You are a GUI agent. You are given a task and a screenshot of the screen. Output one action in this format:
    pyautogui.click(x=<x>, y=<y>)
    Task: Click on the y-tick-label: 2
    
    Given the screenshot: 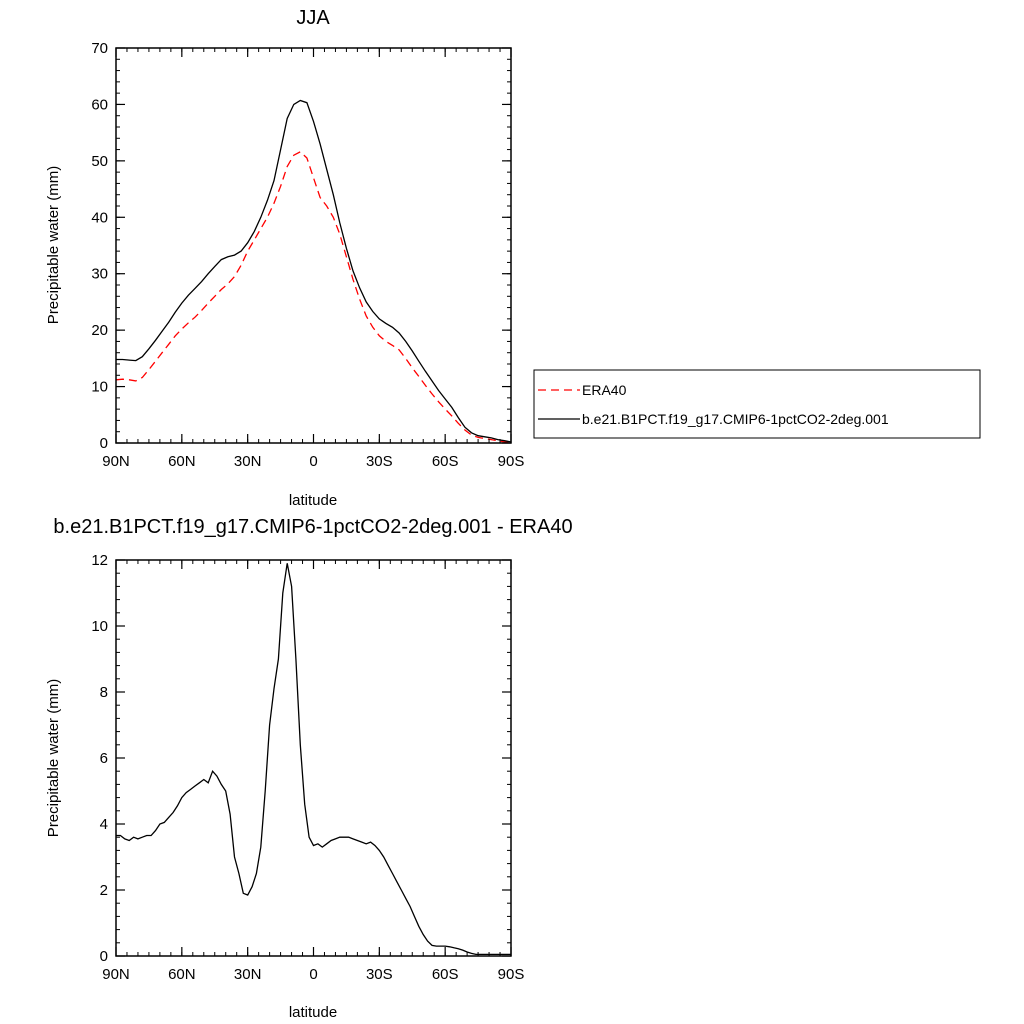 What is the action you would take?
    pyautogui.click(x=104, y=890)
    